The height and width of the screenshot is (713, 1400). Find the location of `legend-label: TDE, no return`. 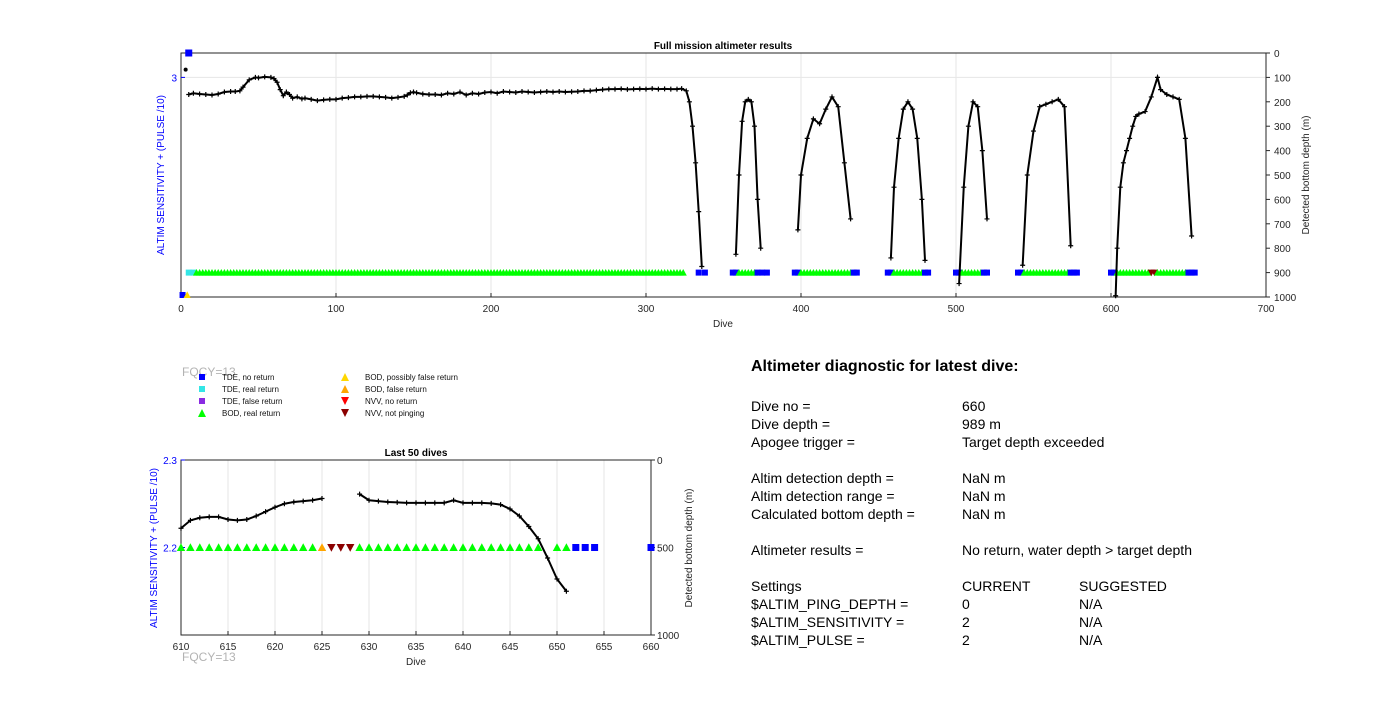

legend-label: TDE, no return is located at coordinates (248, 377).